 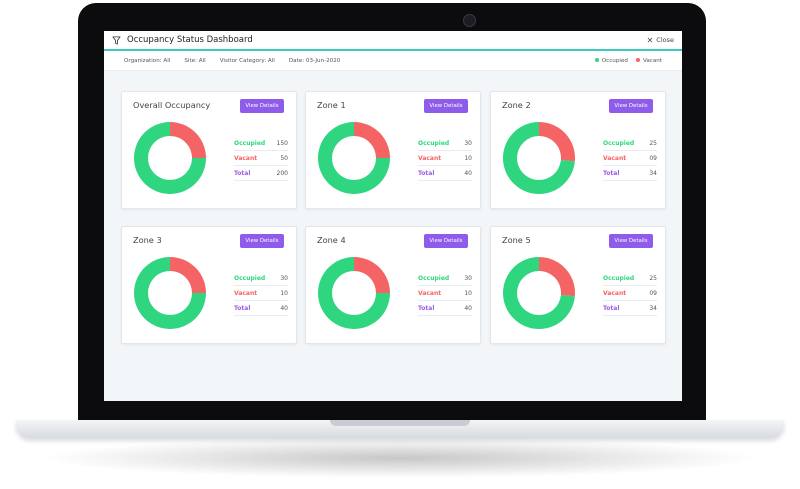 What do you see at coordinates (469, 20) in the screenshot?
I see `webcam` at bounding box center [469, 20].